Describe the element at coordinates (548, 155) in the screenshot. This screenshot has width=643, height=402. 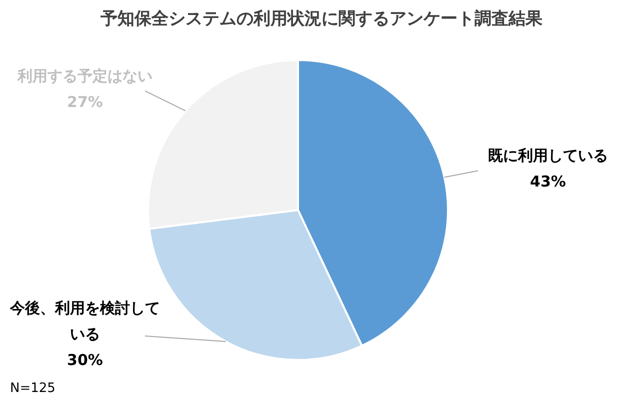
I see `slice-label: 既に利用している` at that location.